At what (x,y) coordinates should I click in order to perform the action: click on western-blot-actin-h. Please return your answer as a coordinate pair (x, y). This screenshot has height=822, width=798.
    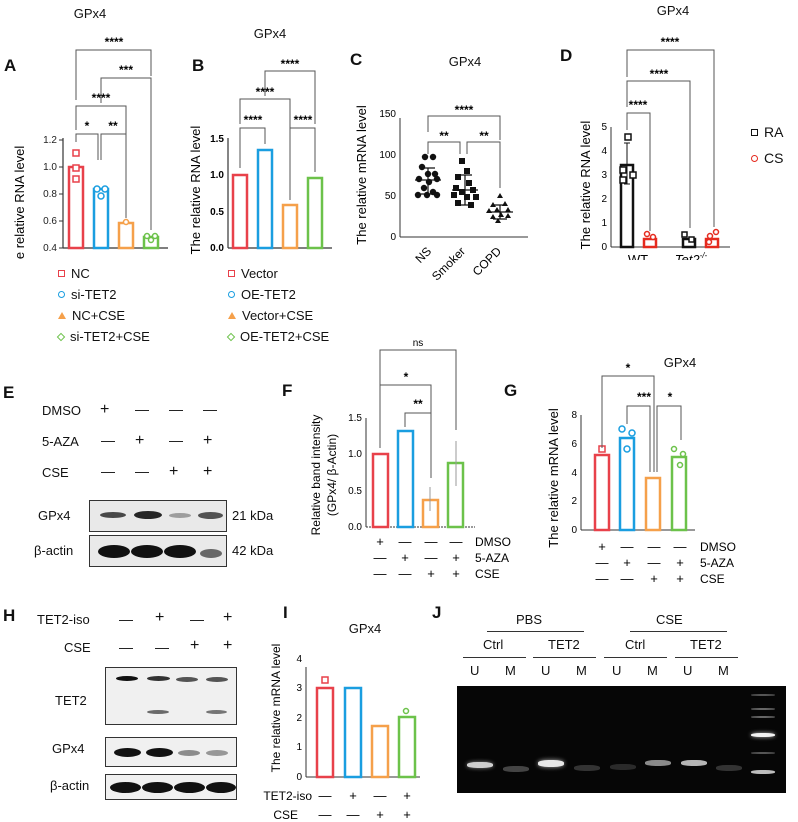
    Looking at the image, I should click on (171, 787).